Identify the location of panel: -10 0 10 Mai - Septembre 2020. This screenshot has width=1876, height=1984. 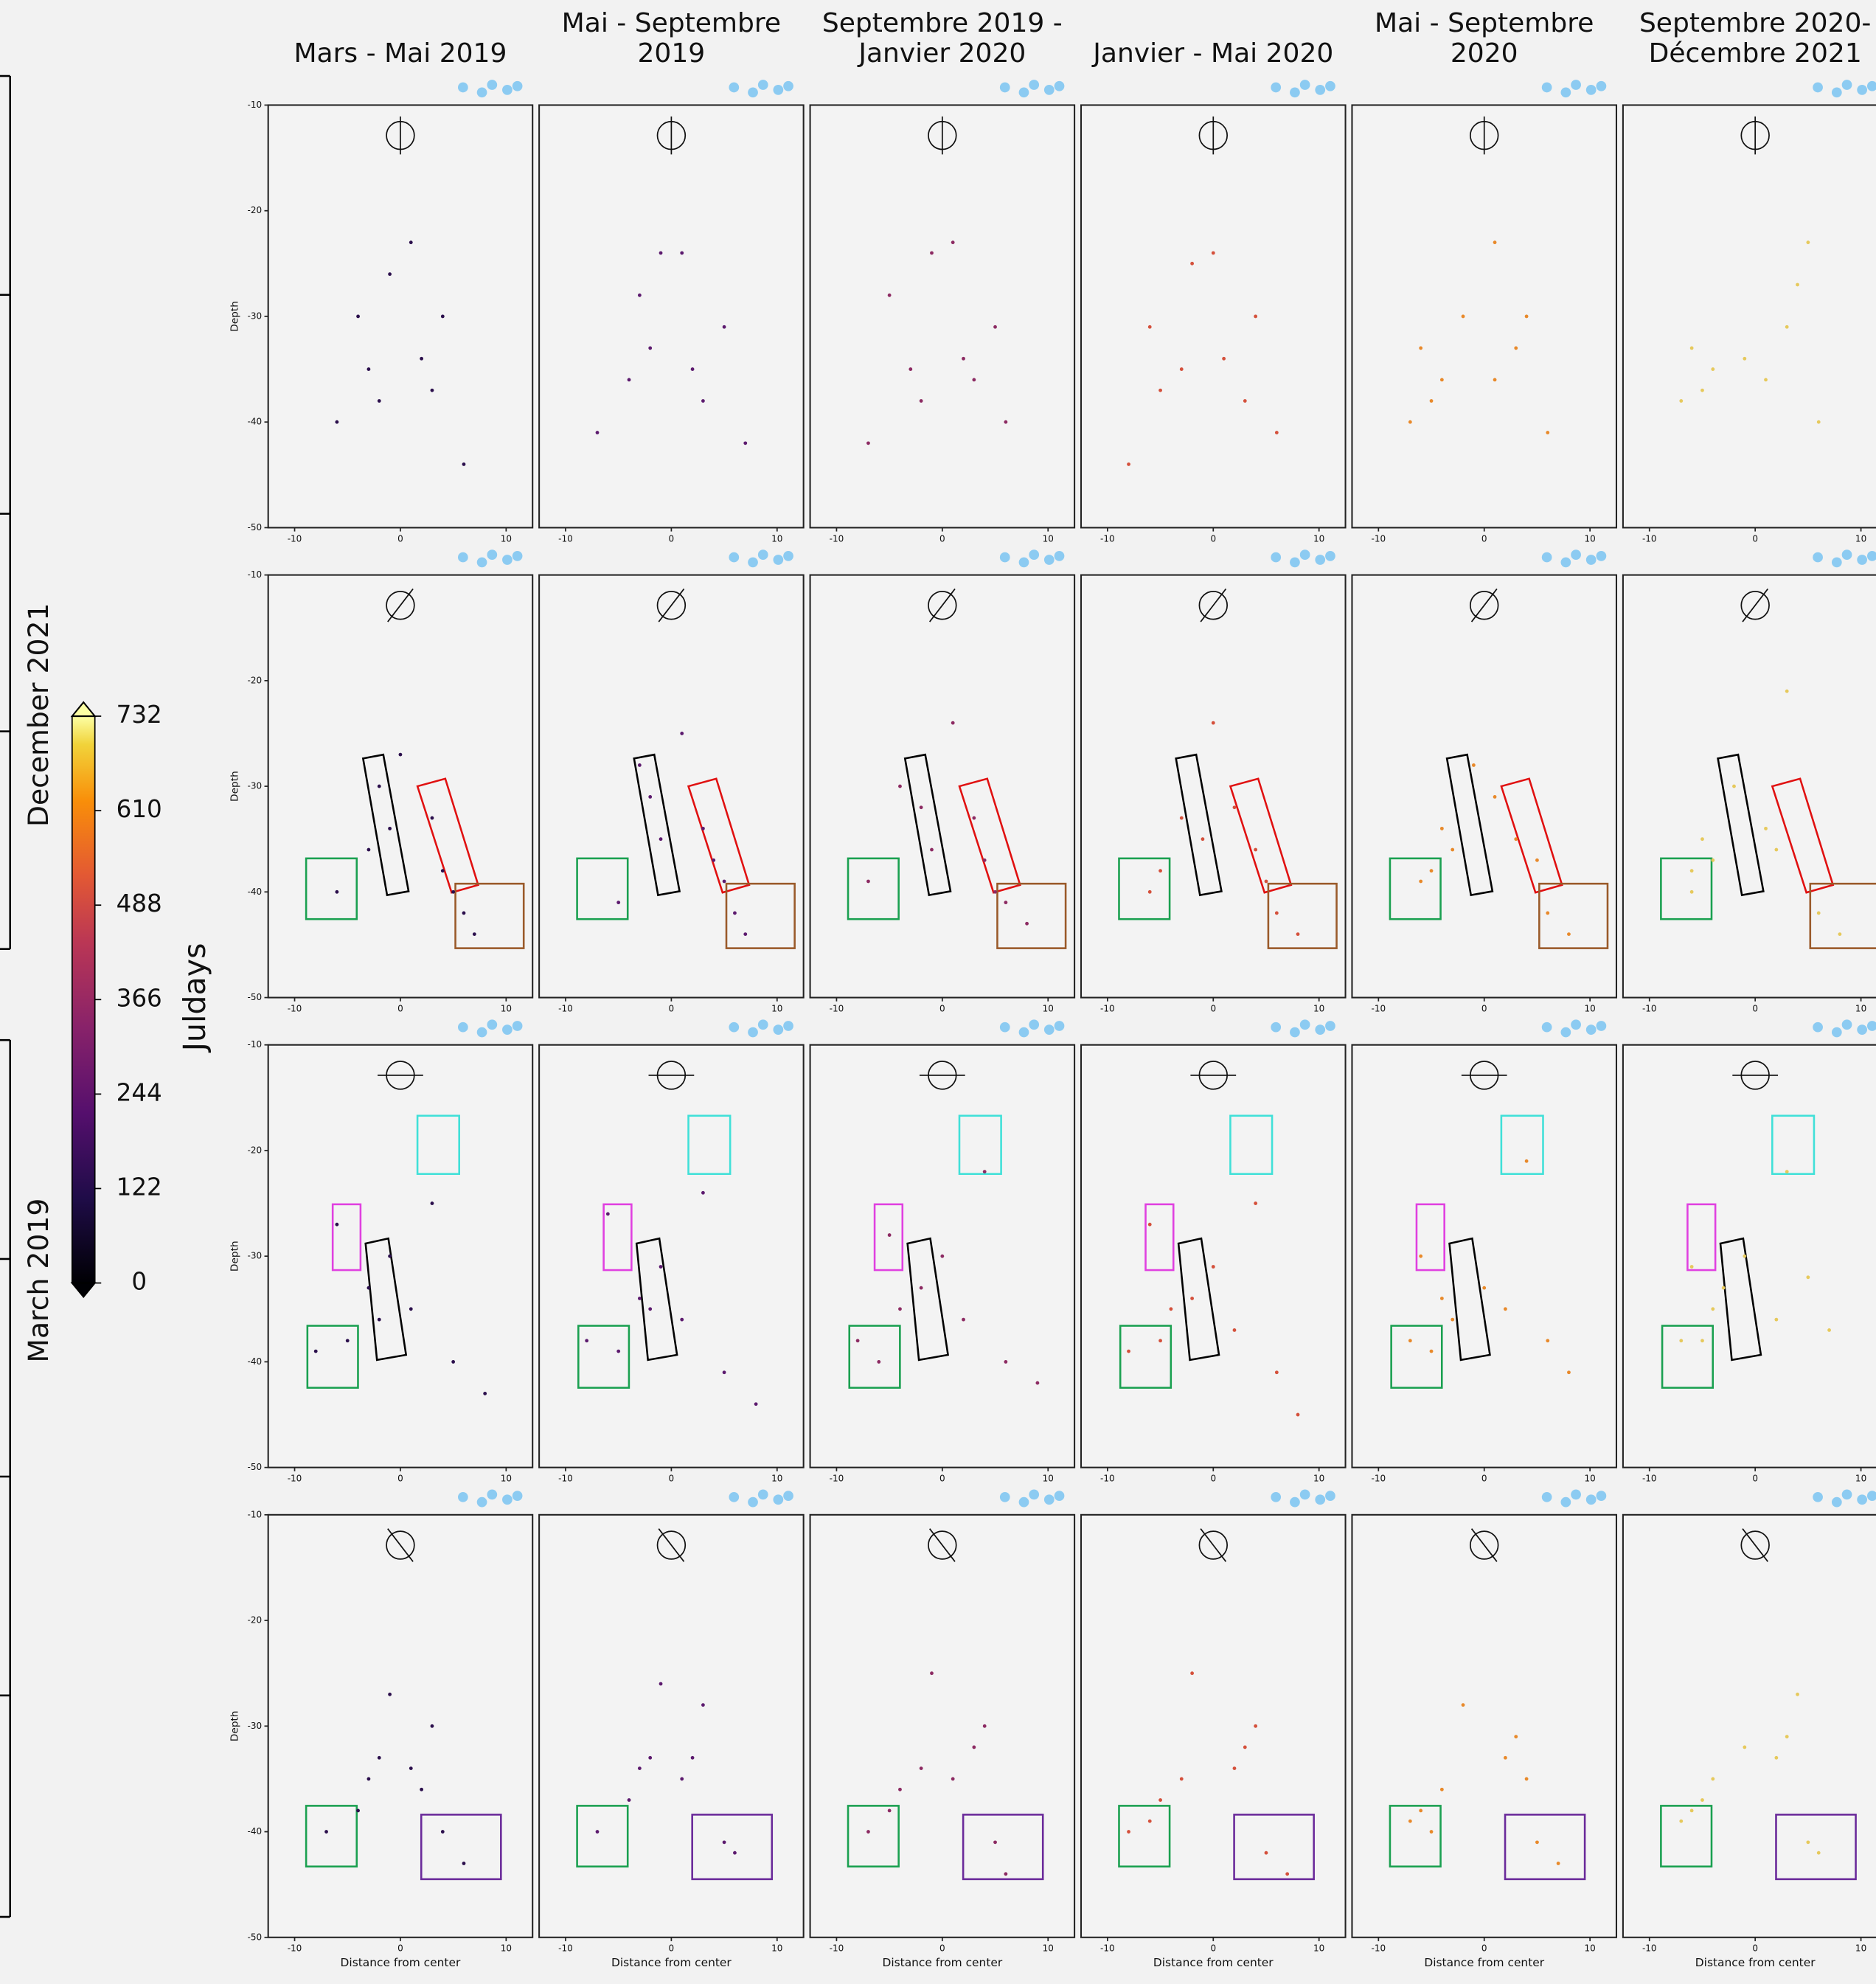
(1484, 275).